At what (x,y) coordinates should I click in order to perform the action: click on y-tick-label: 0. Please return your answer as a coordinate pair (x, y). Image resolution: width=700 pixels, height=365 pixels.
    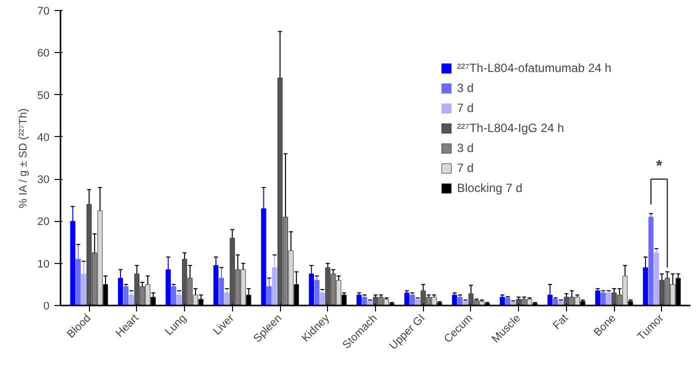
    Looking at the image, I should click on (46, 306).